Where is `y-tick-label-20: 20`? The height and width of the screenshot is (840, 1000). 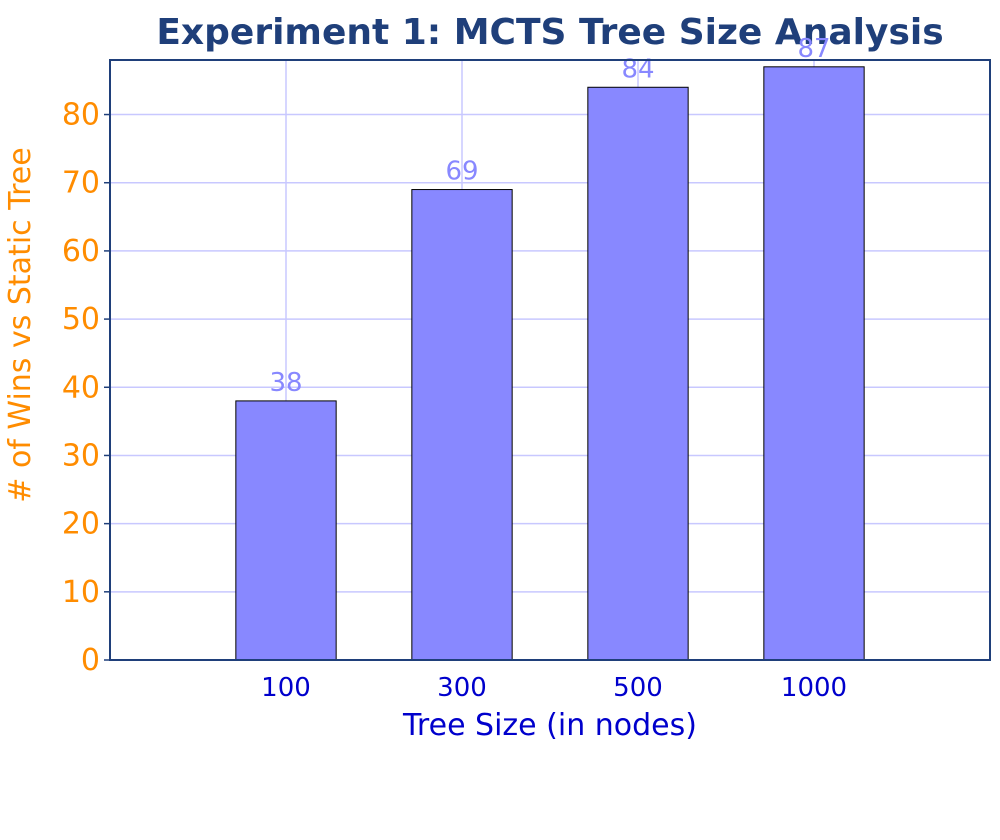
y-tick-label-20: 20 is located at coordinates (81, 524).